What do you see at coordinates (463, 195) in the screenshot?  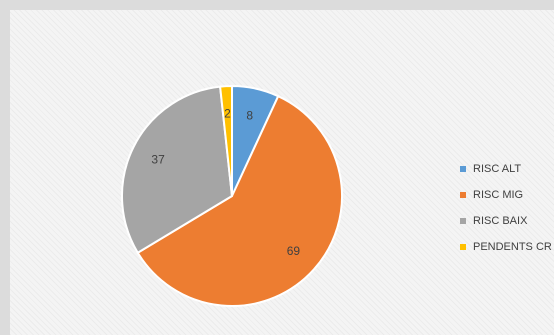 I see `legend-swatch-risc-mig` at bounding box center [463, 195].